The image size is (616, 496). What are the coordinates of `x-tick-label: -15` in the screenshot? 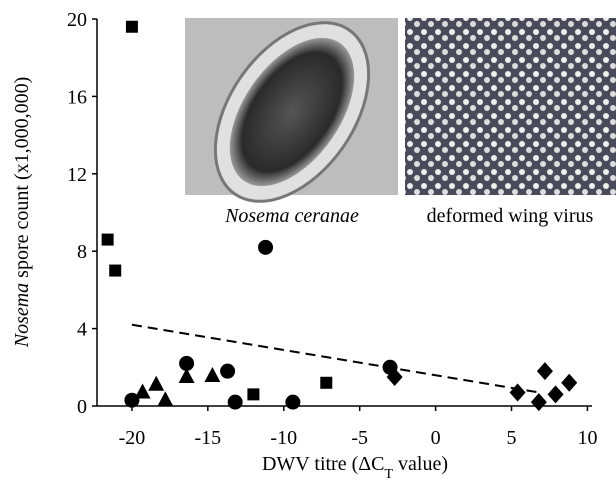 It's located at (208, 438).